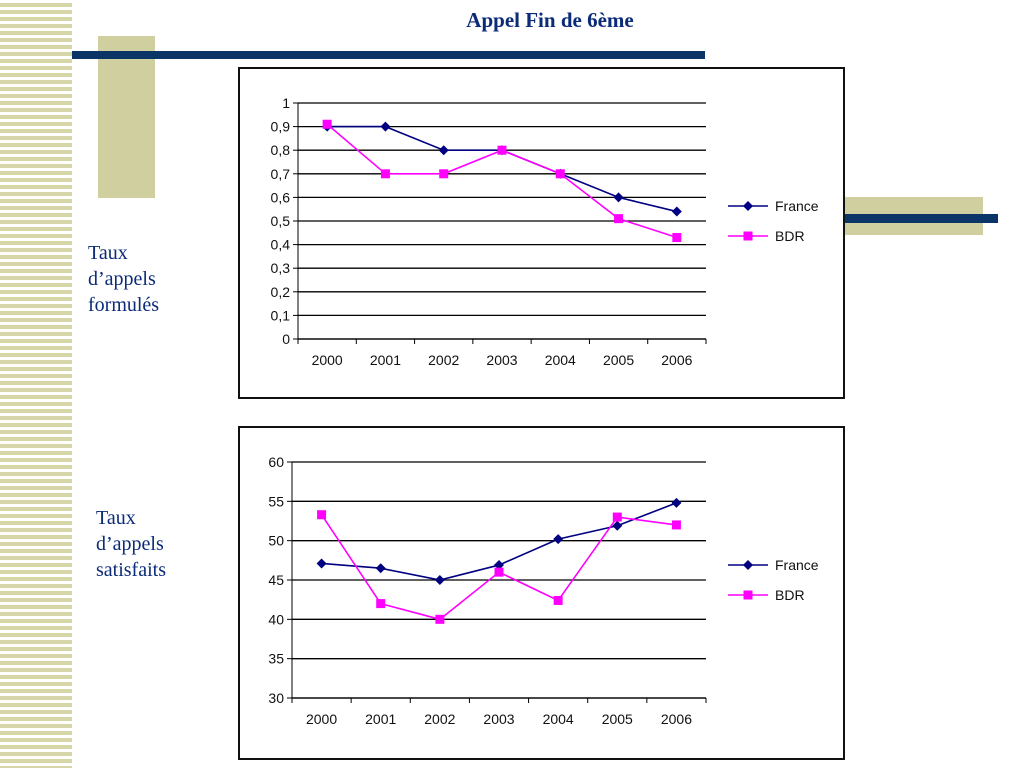 This screenshot has height=768, width=1024. I want to click on y-tick-label: 30, so click(276, 698).